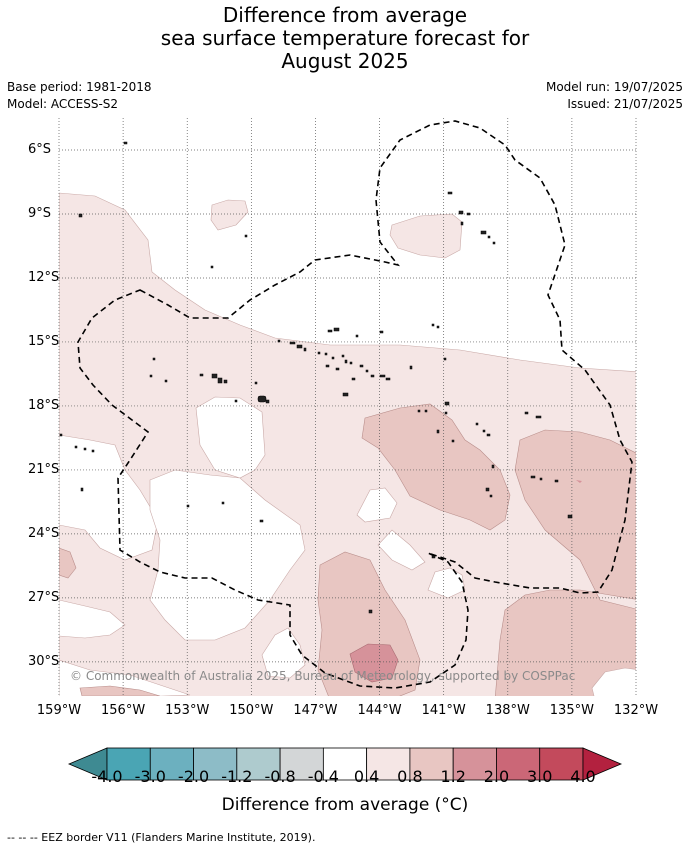 Image resolution: width=690 pixels, height=850 pixels. I want to click on longitude-label: 159°W, so click(59, 710).